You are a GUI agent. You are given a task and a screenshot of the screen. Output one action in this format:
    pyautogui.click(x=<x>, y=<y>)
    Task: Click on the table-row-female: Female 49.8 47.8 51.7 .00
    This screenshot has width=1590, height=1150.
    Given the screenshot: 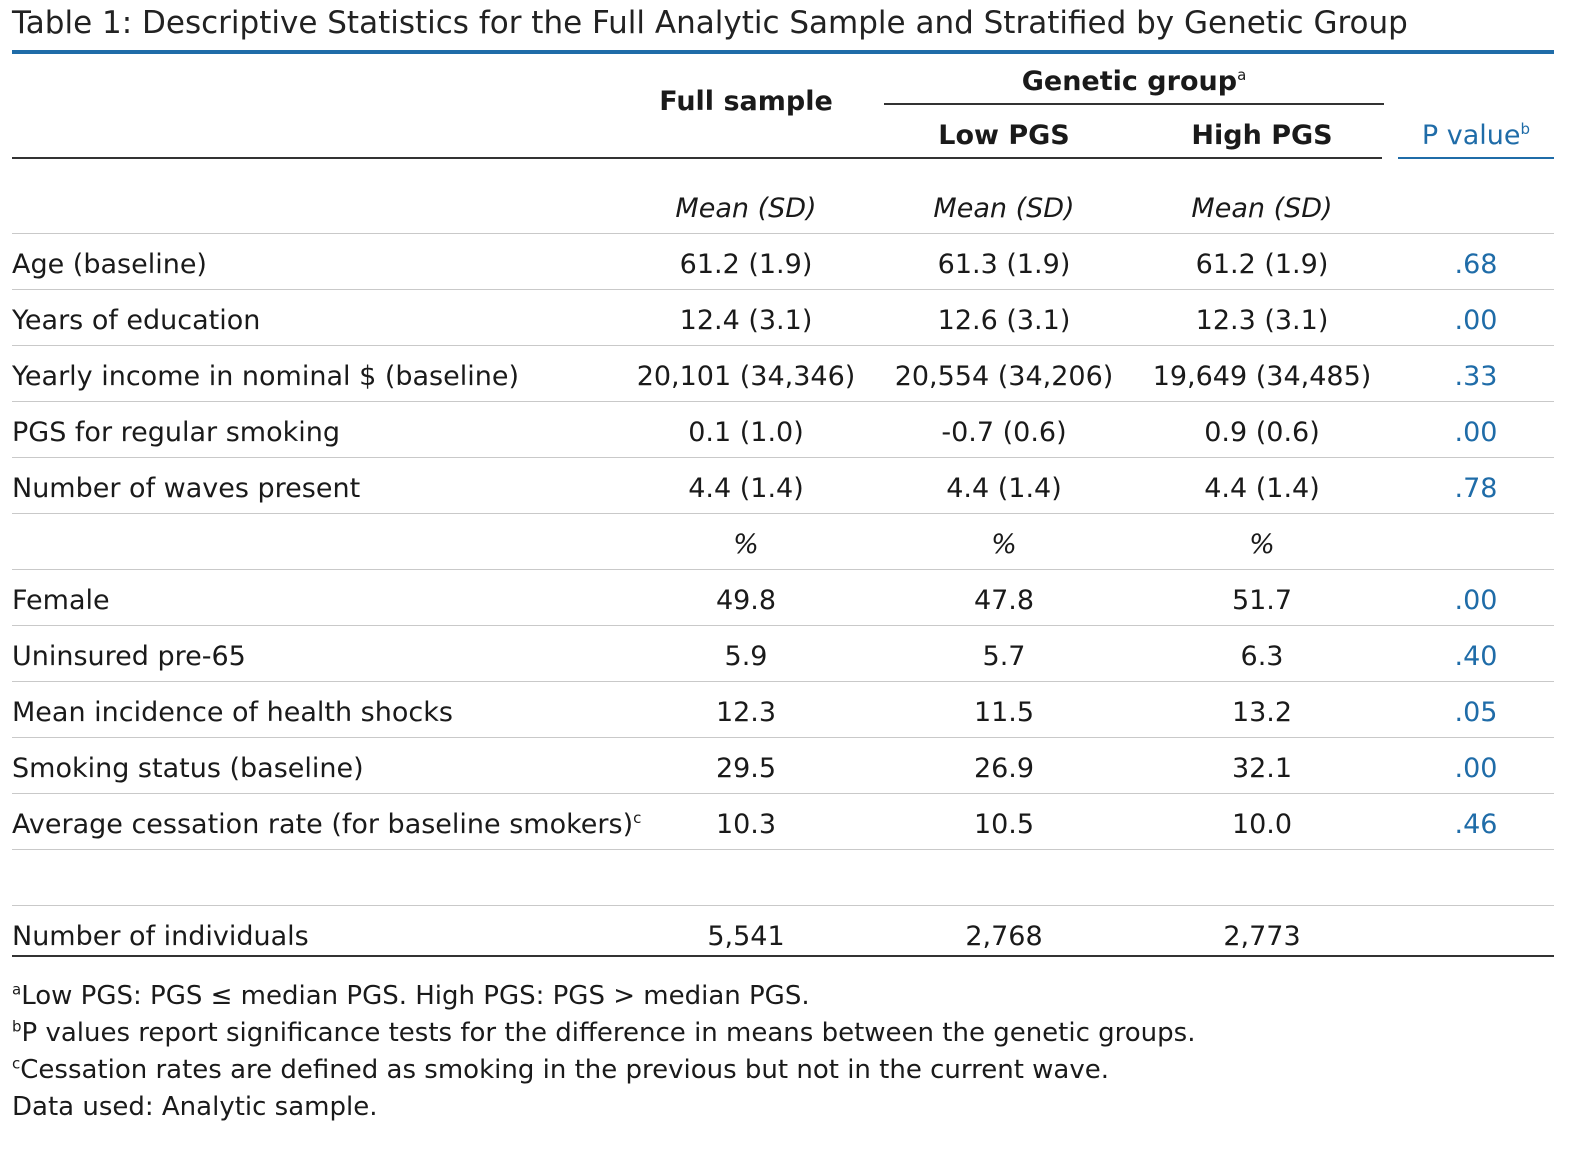 What is the action you would take?
    pyautogui.click(x=783, y=598)
    